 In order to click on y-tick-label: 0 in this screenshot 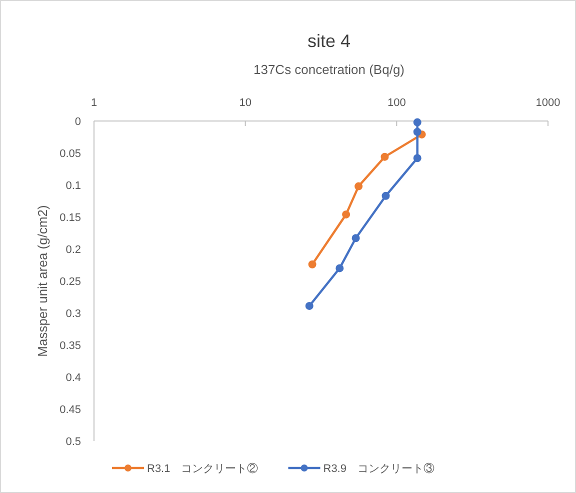, I will do `click(77, 122)`.